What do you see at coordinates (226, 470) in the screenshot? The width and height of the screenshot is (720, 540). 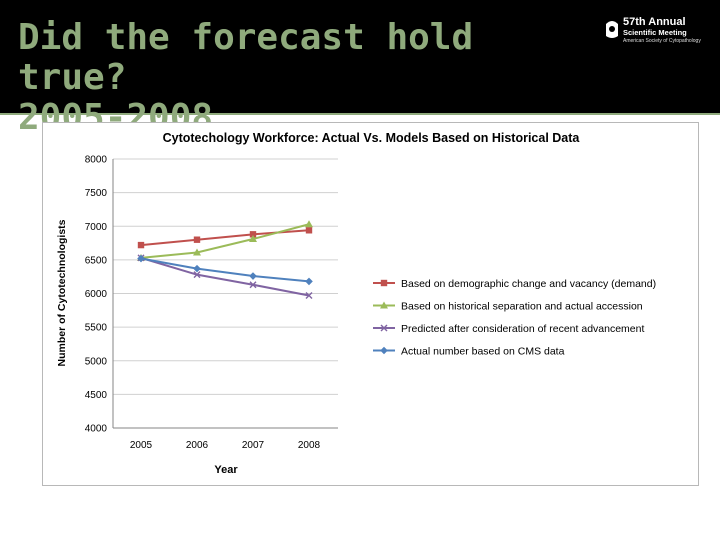 I see `x-axis-title: Year` at bounding box center [226, 470].